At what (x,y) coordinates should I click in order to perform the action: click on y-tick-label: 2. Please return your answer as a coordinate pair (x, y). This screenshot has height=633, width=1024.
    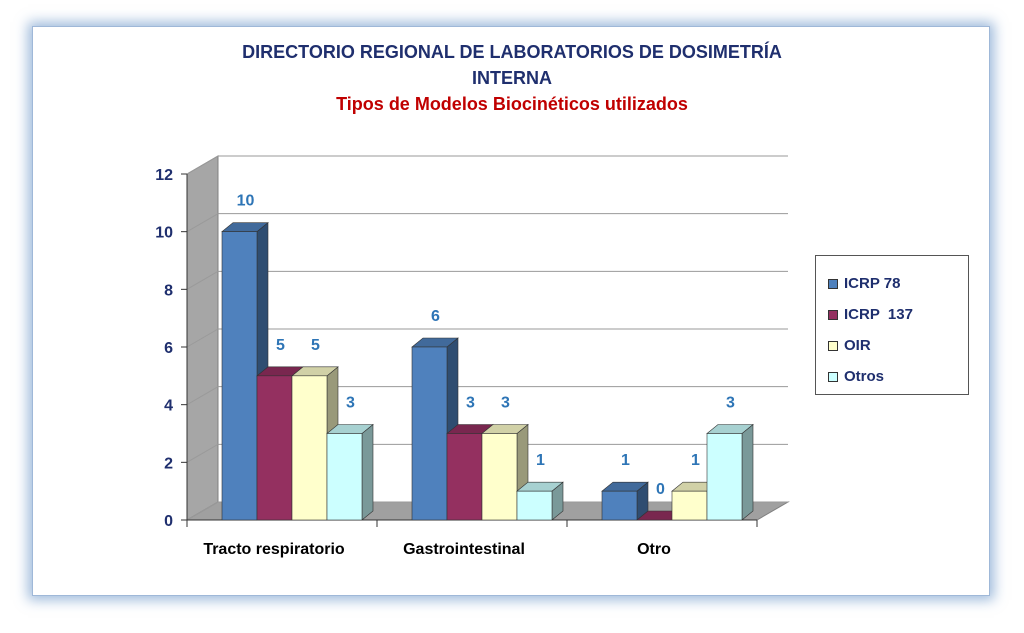
    Looking at the image, I should click on (168, 463).